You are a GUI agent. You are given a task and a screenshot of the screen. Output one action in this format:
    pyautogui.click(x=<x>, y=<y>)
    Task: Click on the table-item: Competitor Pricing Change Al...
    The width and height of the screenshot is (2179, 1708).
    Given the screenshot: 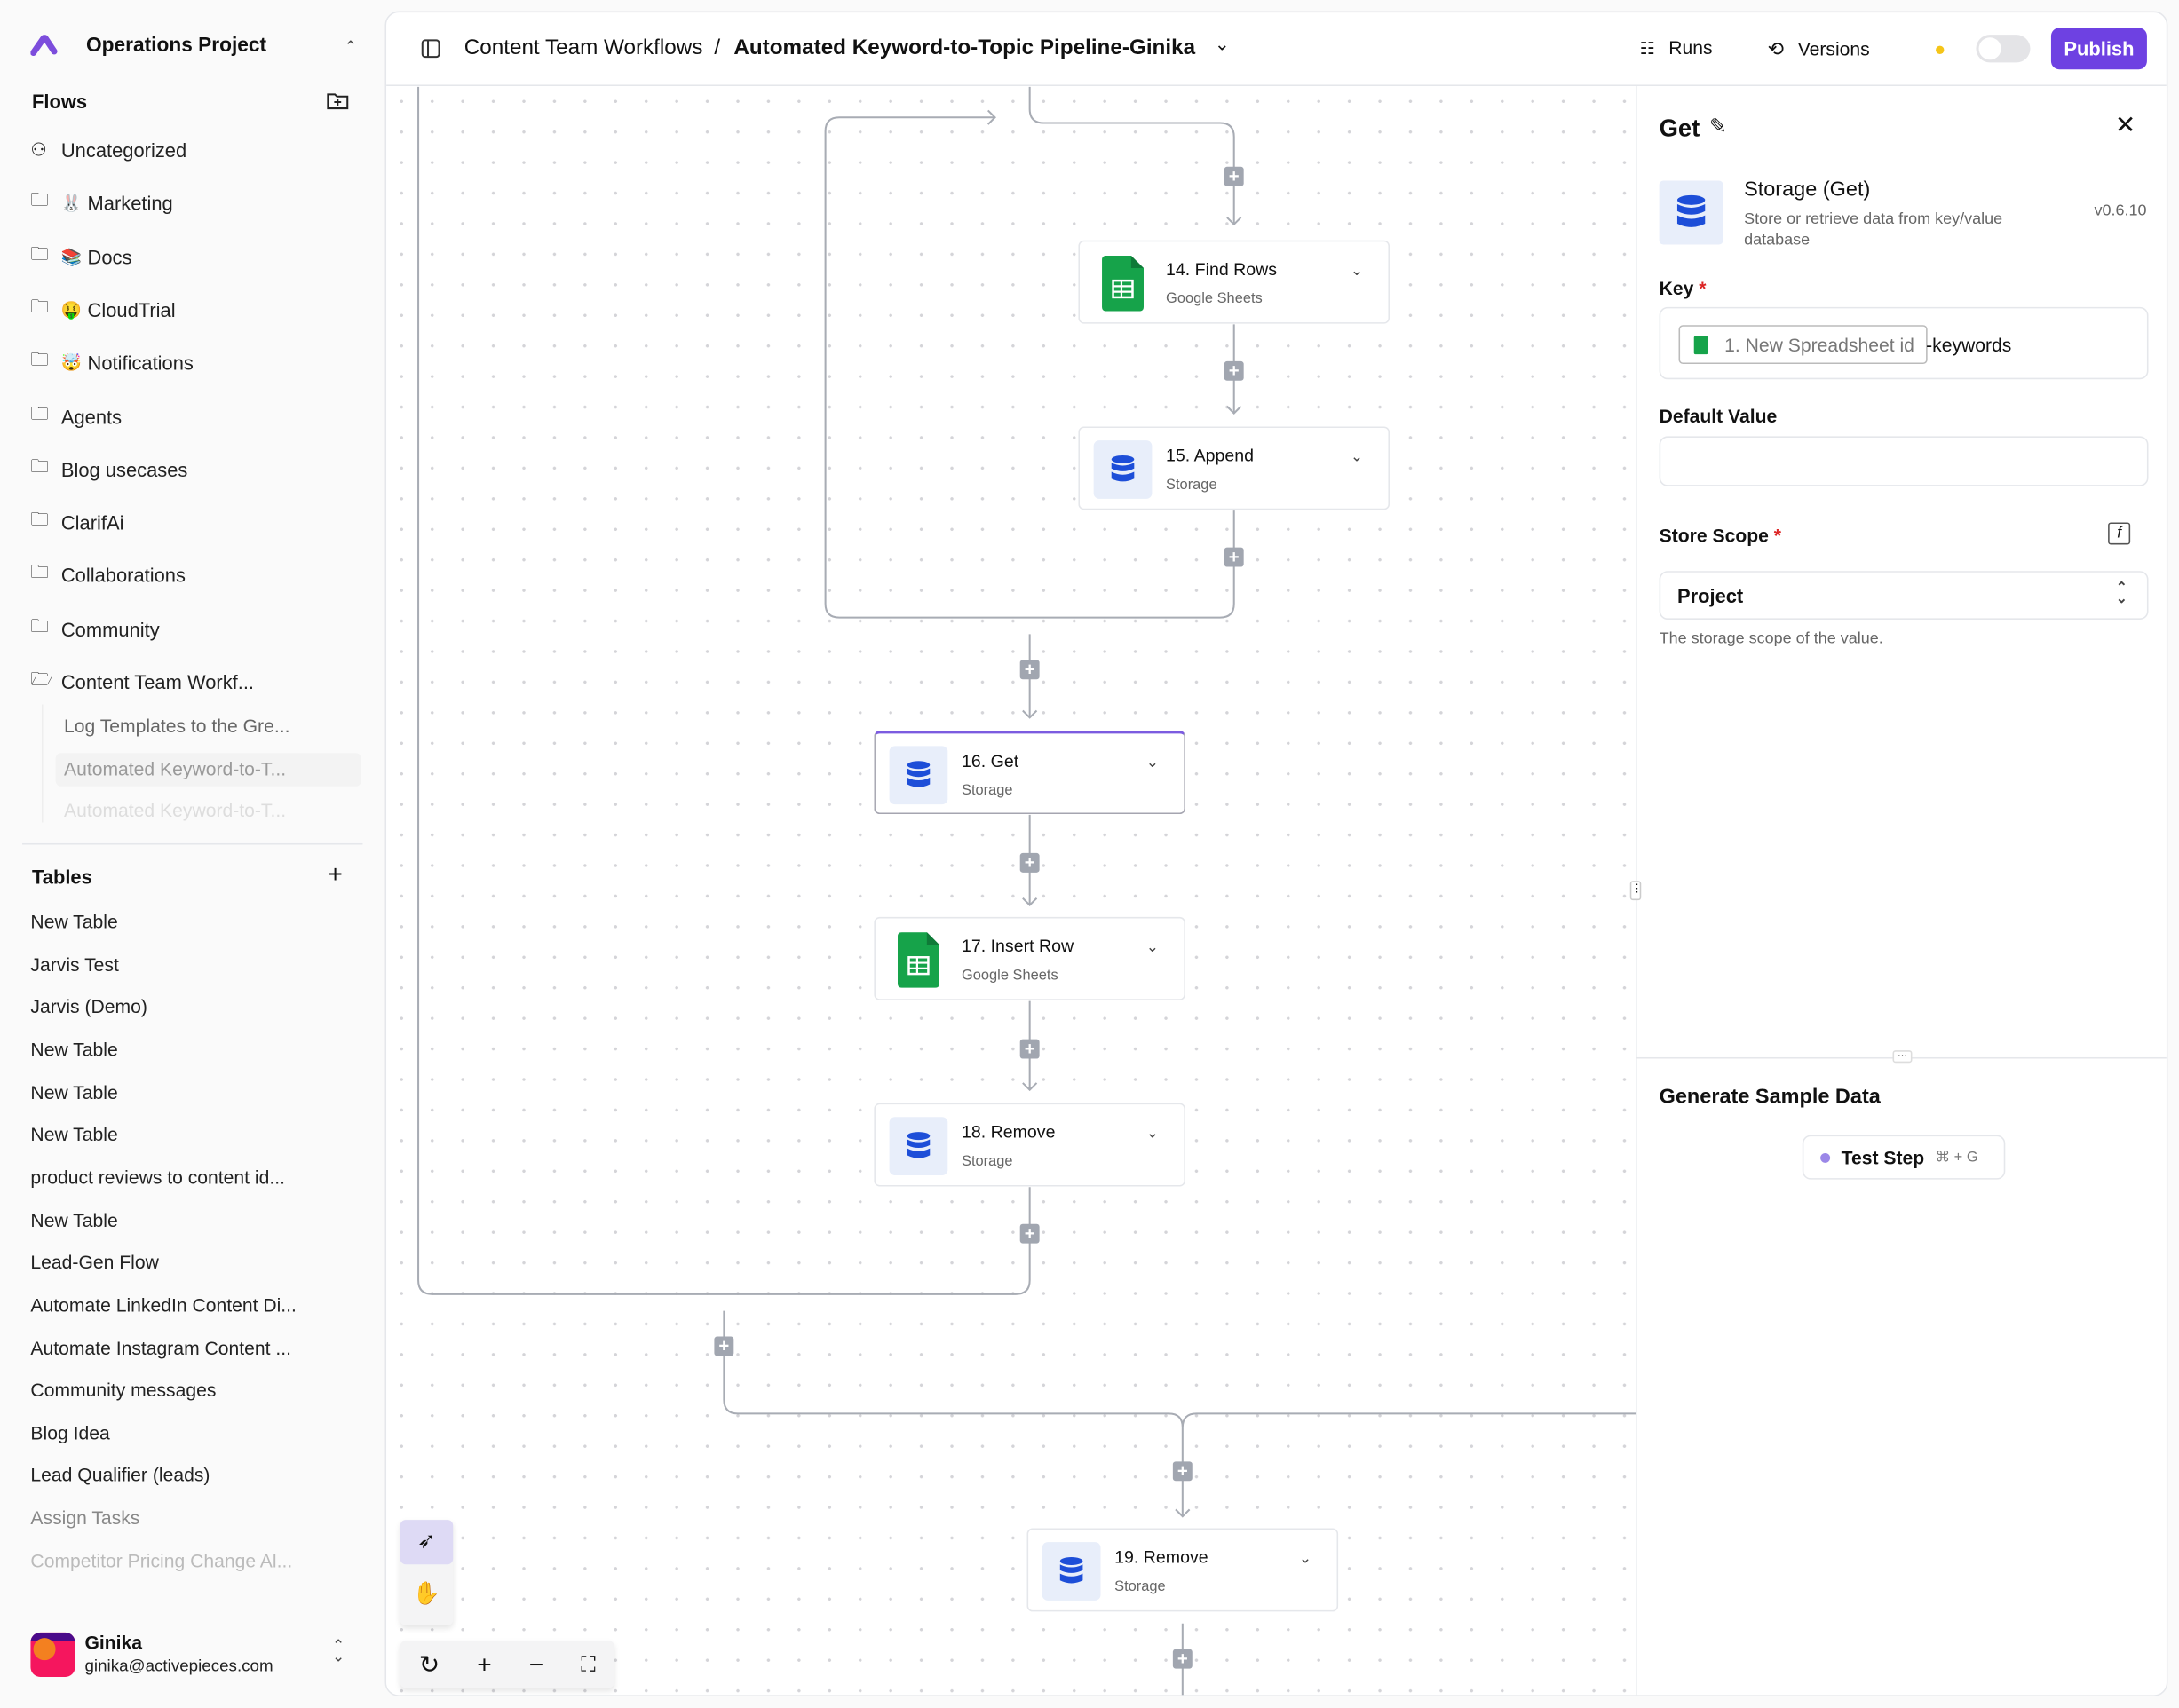 What is the action you would take?
    pyautogui.click(x=161, y=1560)
    